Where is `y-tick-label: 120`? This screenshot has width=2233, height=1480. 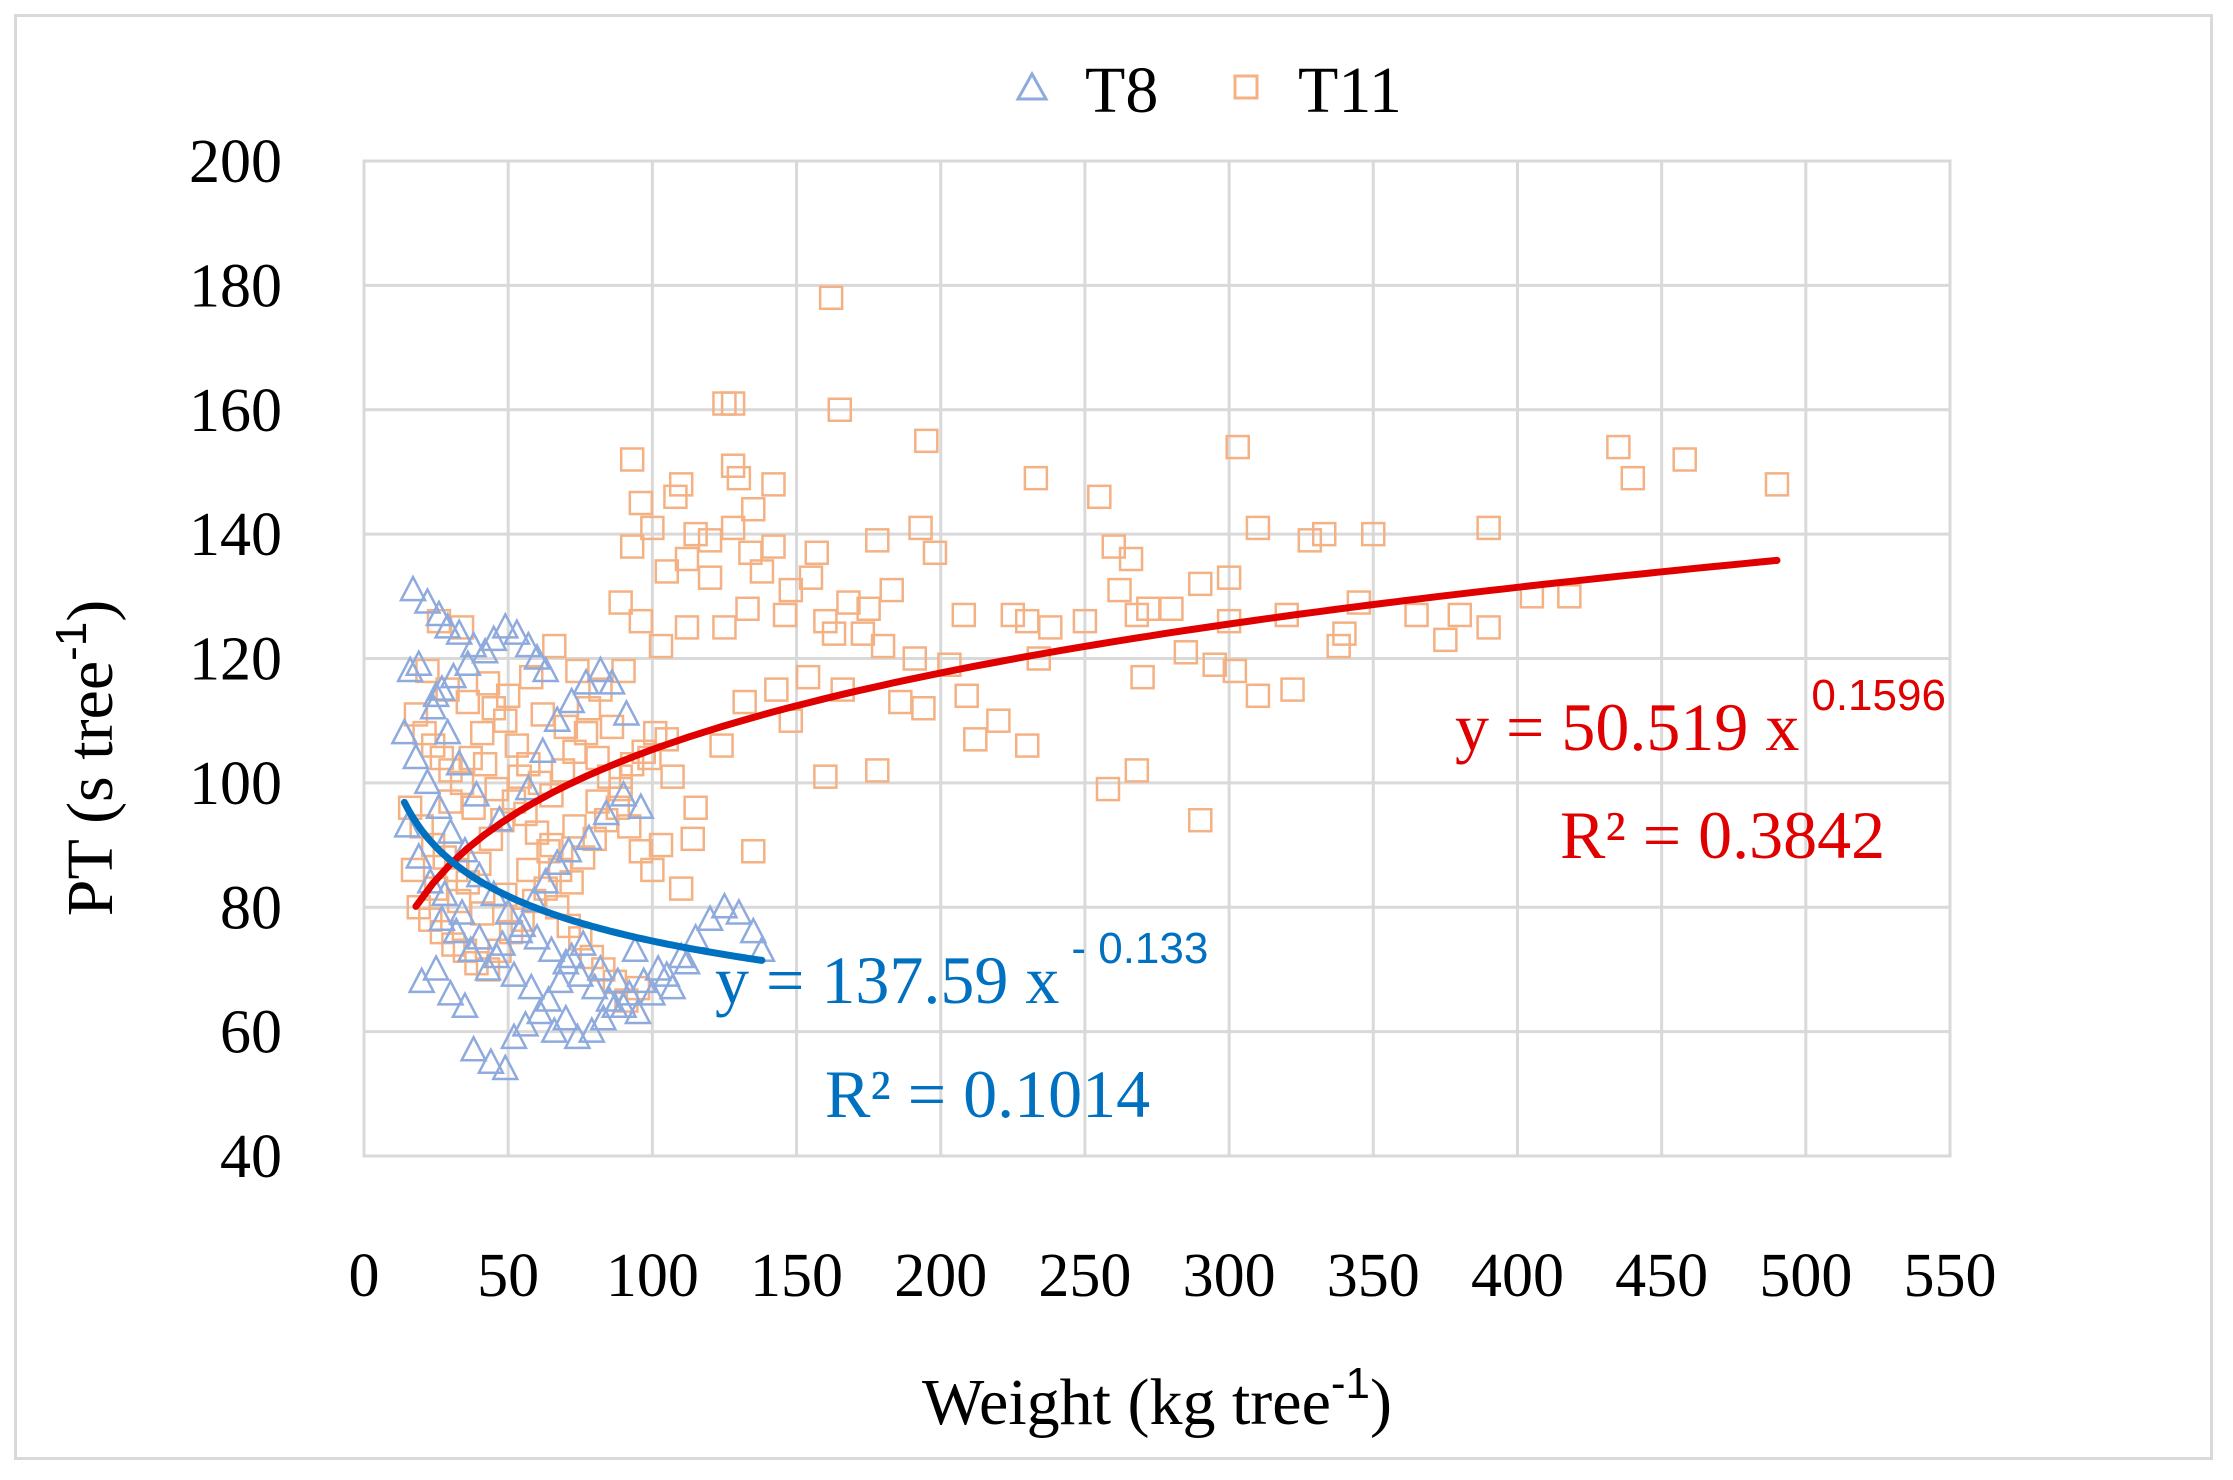 y-tick-label: 120 is located at coordinates (235, 660).